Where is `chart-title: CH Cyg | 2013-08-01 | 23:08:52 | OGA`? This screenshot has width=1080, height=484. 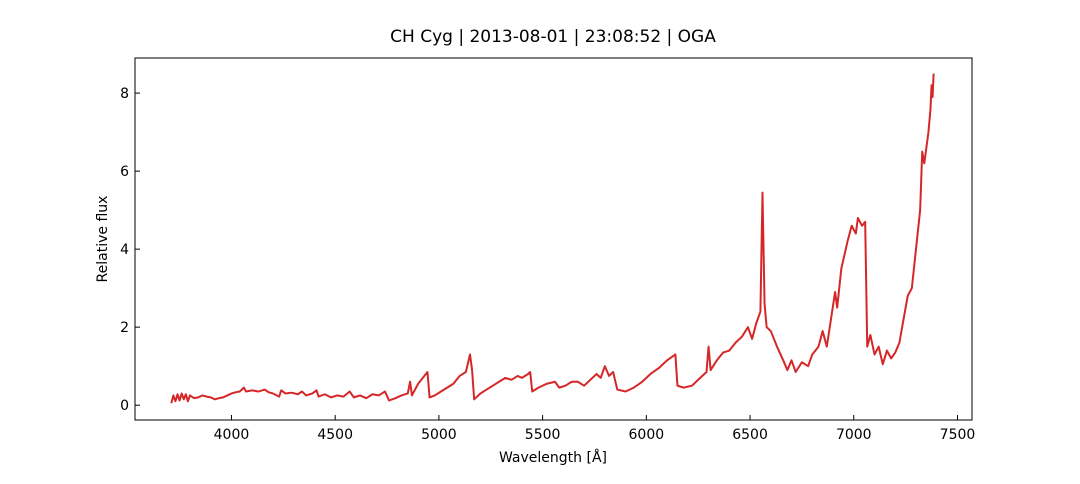 chart-title: CH Cyg | 2013-08-01 | 23:08:52 | OGA is located at coordinates (553, 37).